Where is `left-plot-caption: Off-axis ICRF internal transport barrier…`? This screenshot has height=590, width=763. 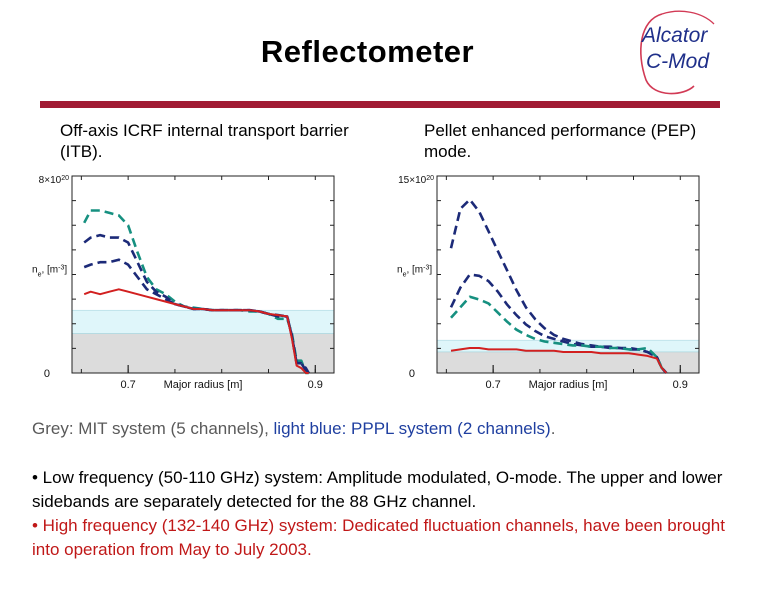 left-plot-caption: Off-axis ICRF internal transport barrier… is located at coordinates (204, 141).